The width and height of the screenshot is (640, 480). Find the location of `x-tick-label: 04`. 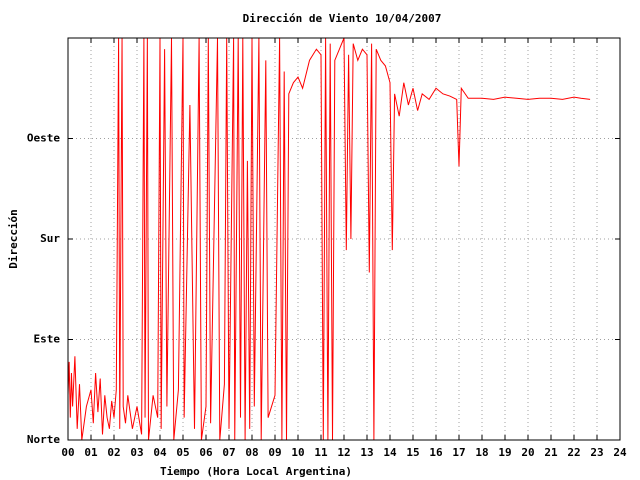

x-tick-label: 04 is located at coordinates (160, 452).